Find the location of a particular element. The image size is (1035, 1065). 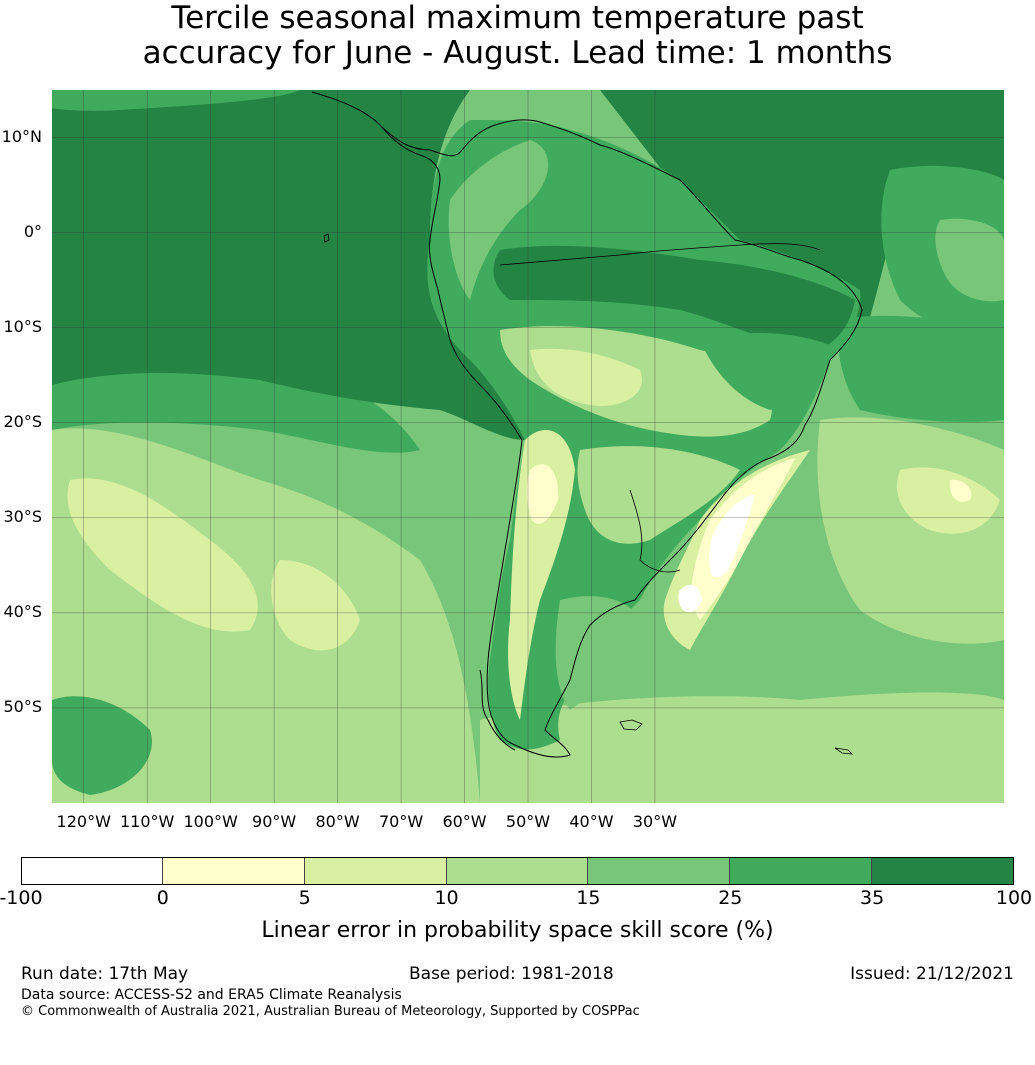

longitude-label: 40°W is located at coordinates (591, 821).